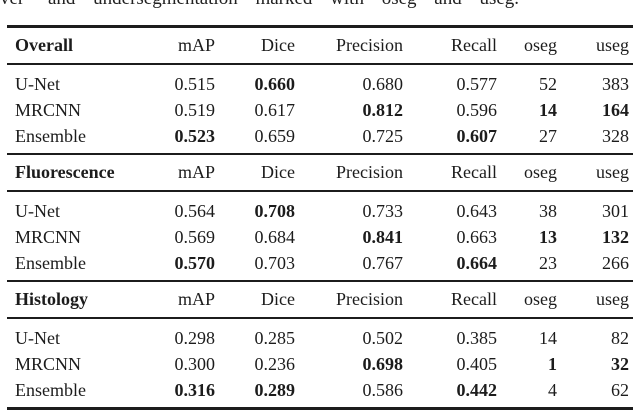  I want to click on metric-cell: 0.664, so click(477, 262).